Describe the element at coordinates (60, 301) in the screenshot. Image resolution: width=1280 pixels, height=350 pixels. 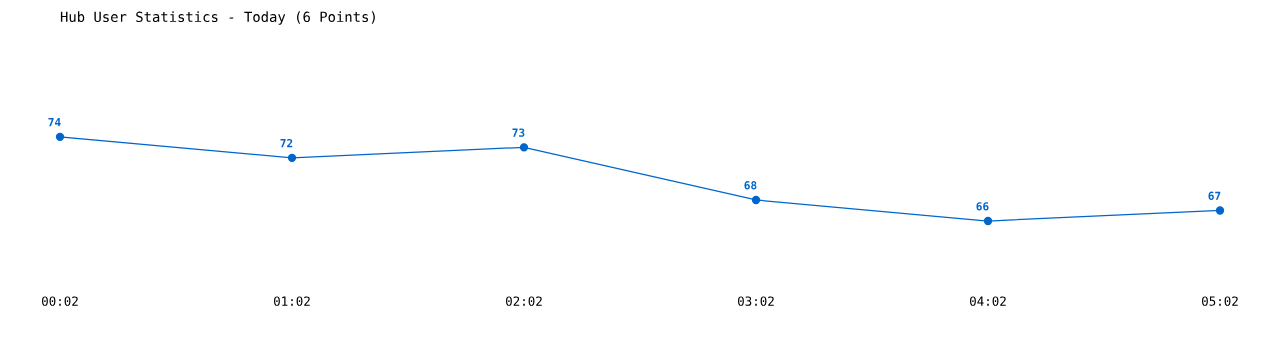
I see `x-tick-label: 00:02` at that location.